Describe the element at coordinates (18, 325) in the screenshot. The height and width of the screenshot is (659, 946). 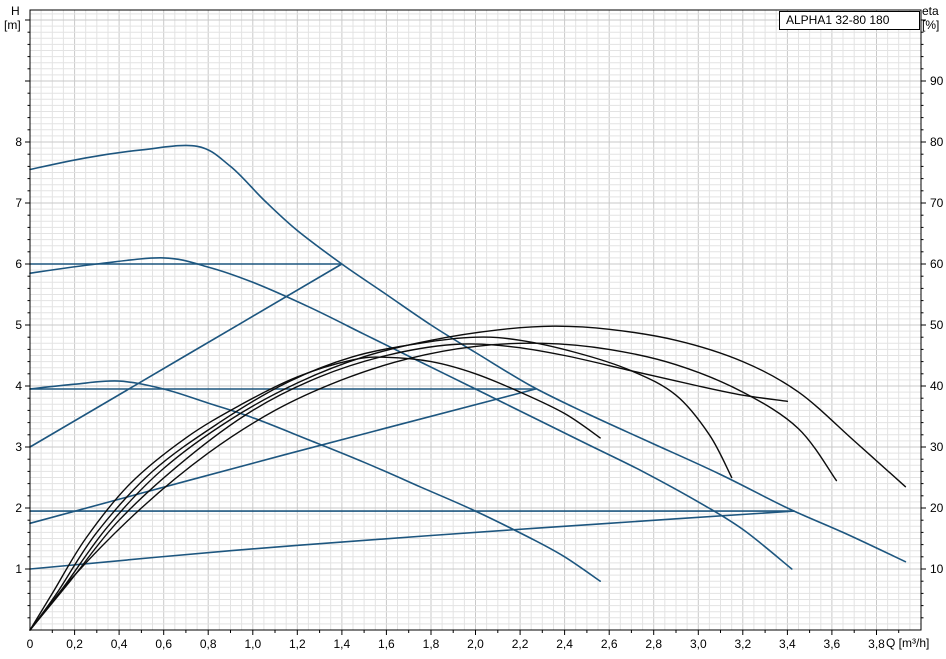
I see `left-tick-label: 5` at that location.